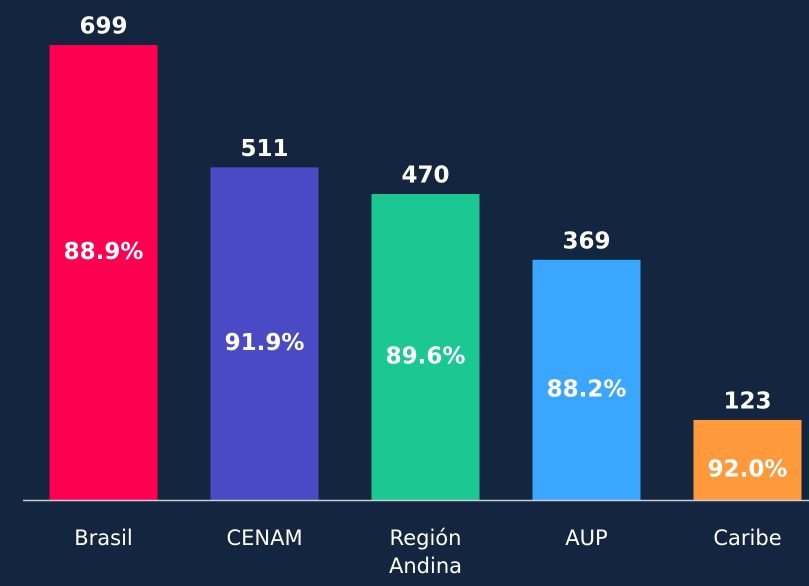  What do you see at coordinates (264, 538) in the screenshot?
I see `x-tick-label: CENAM` at bounding box center [264, 538].